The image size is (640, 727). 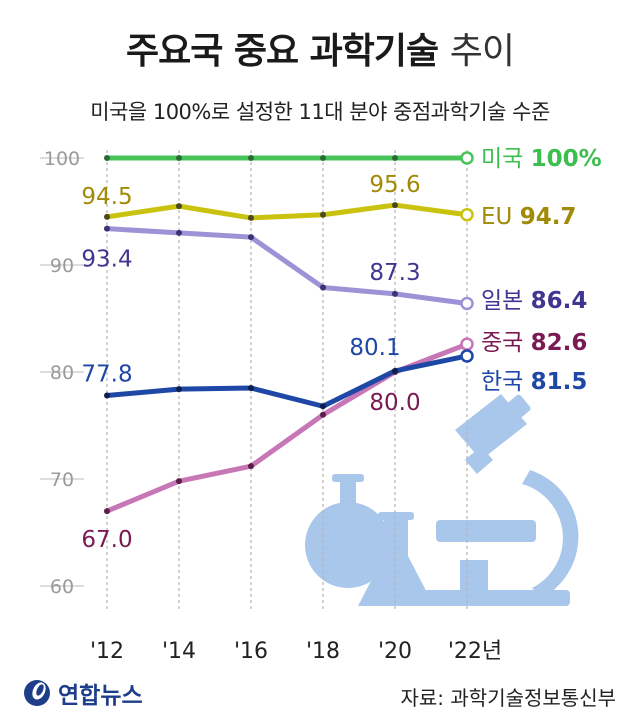 I want to click on y-tick-label: 60, so click(x=62, y=587).